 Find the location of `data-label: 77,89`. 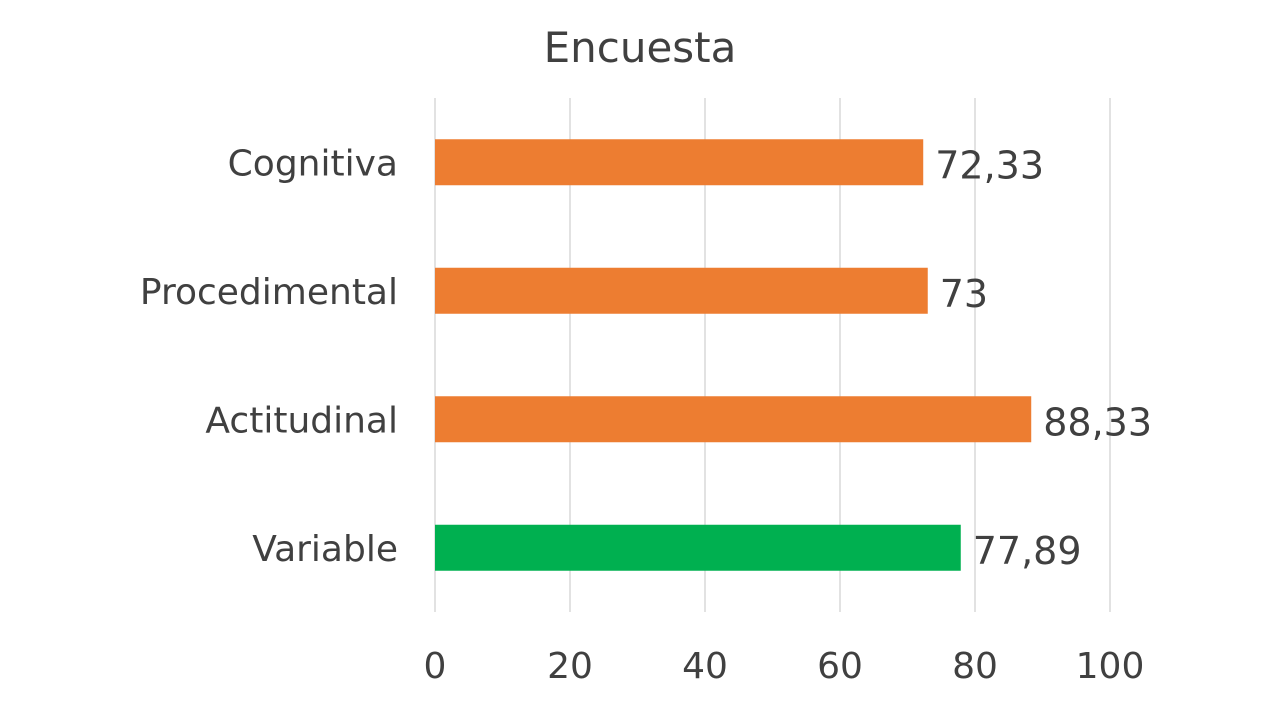

data-label: 77,89 is located at coordinates (1027, 551).